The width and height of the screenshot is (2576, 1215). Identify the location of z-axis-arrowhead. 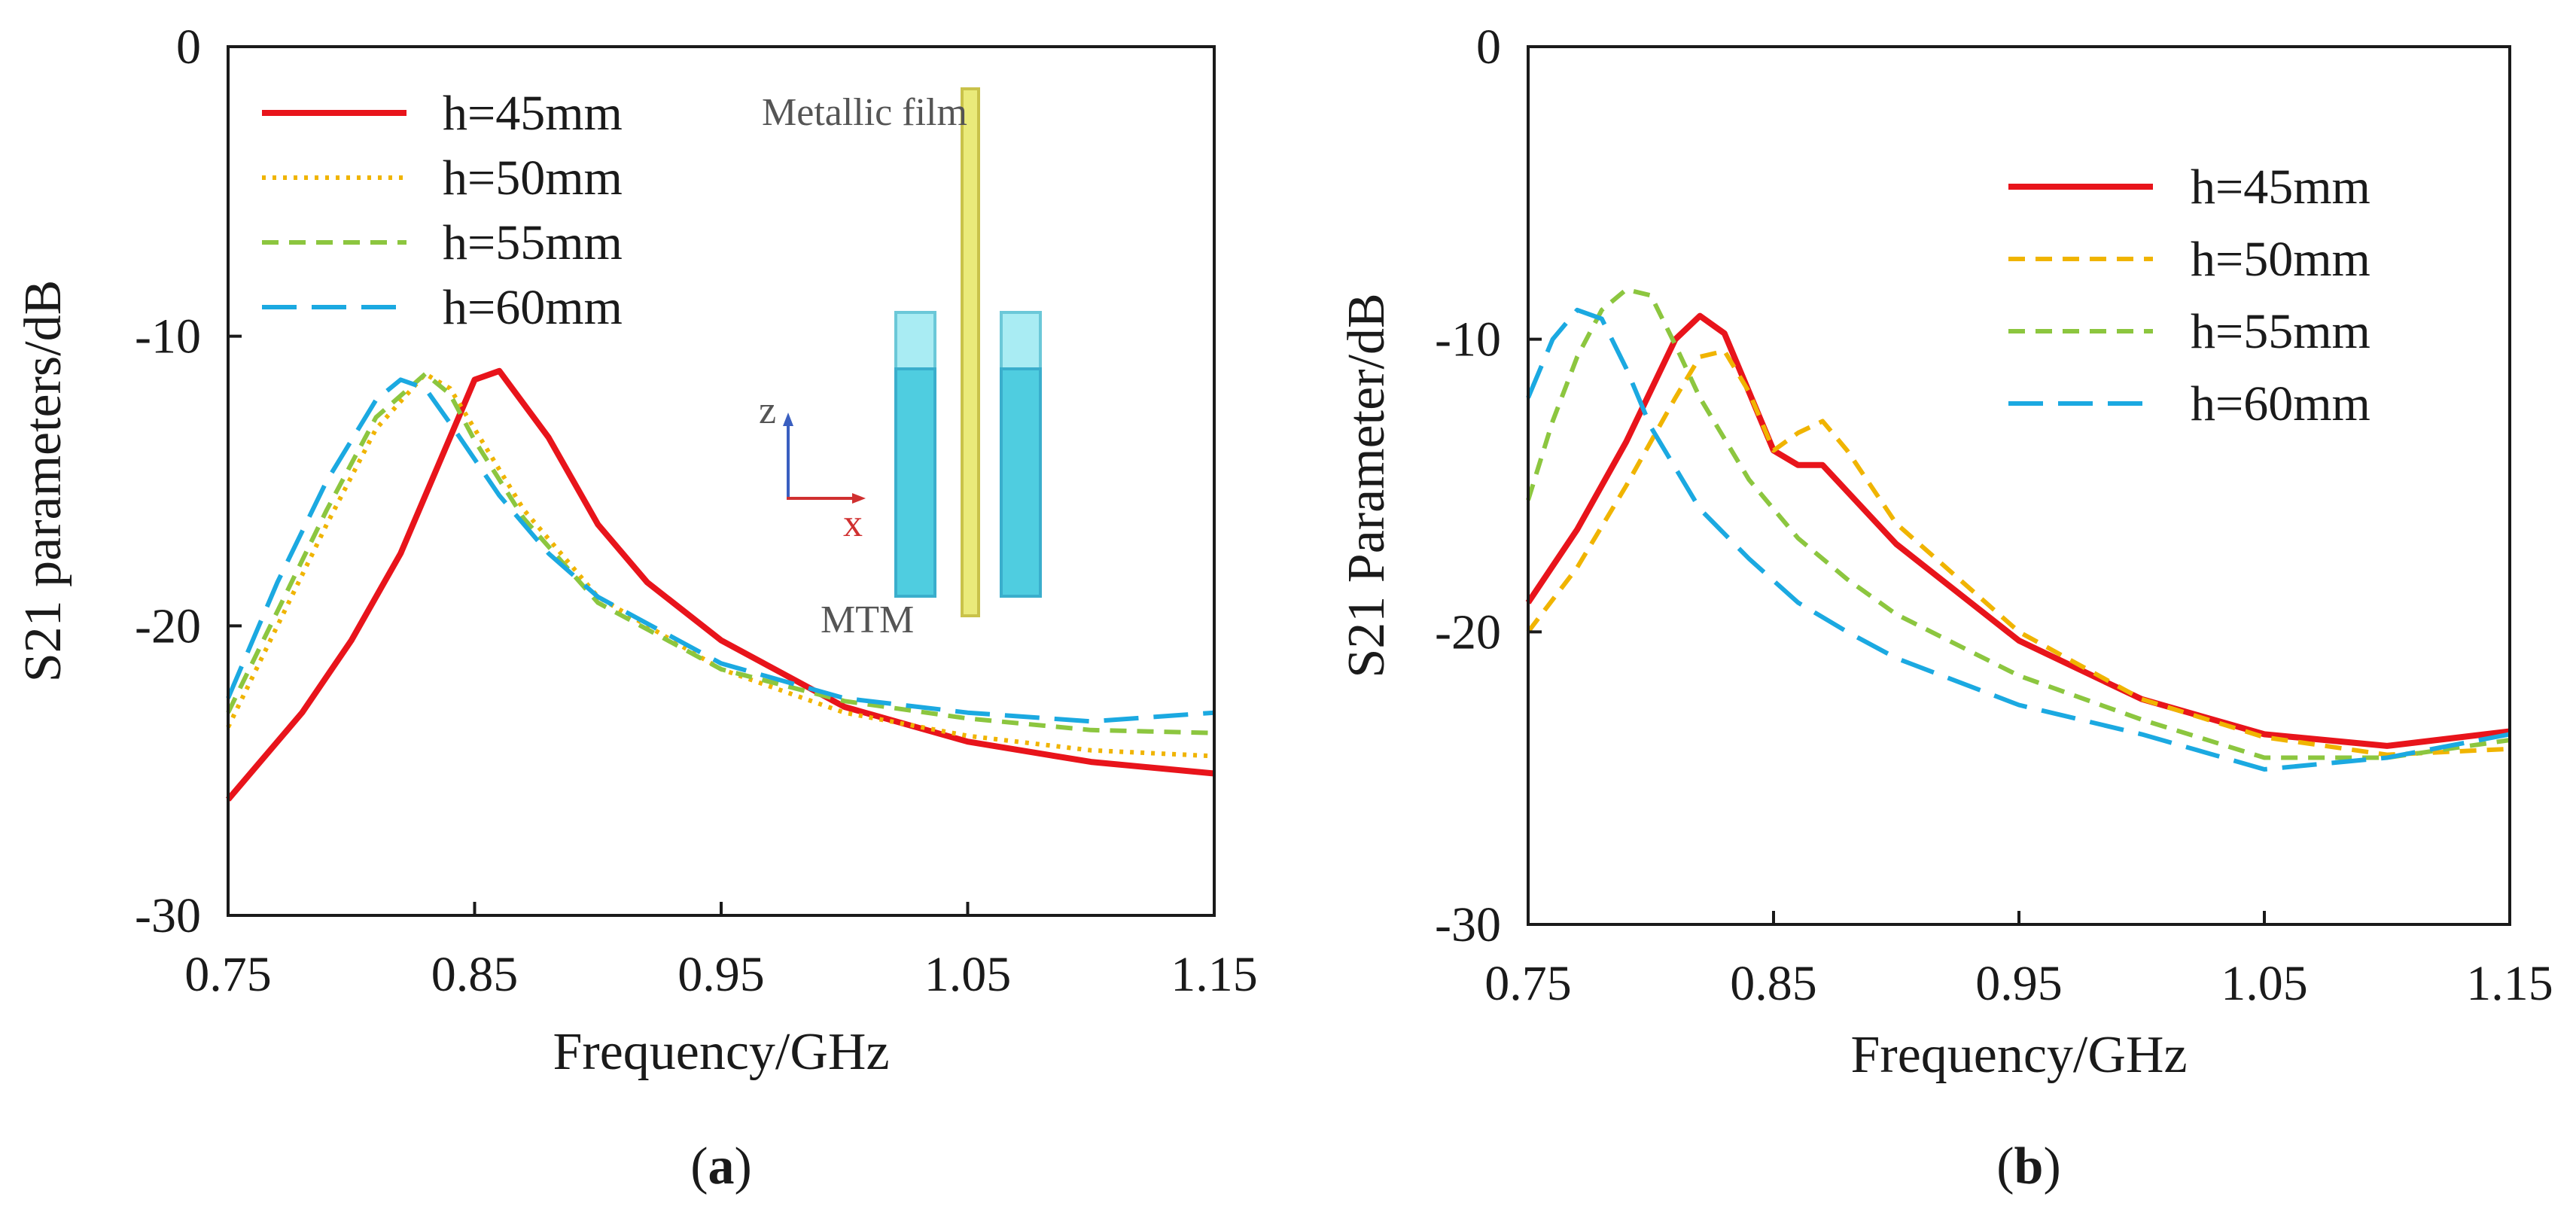
(788, 419).